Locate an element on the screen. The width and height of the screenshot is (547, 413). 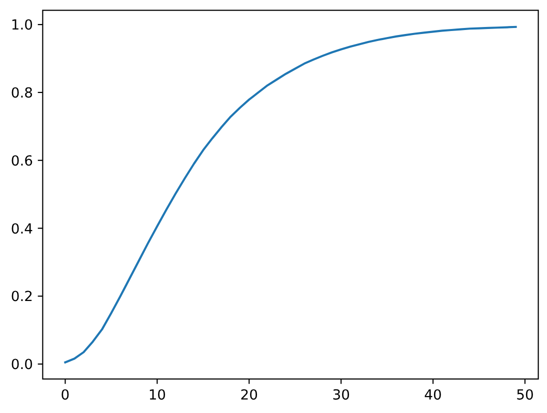
x-tick-label: 20 is located at coordinates (249, 395).